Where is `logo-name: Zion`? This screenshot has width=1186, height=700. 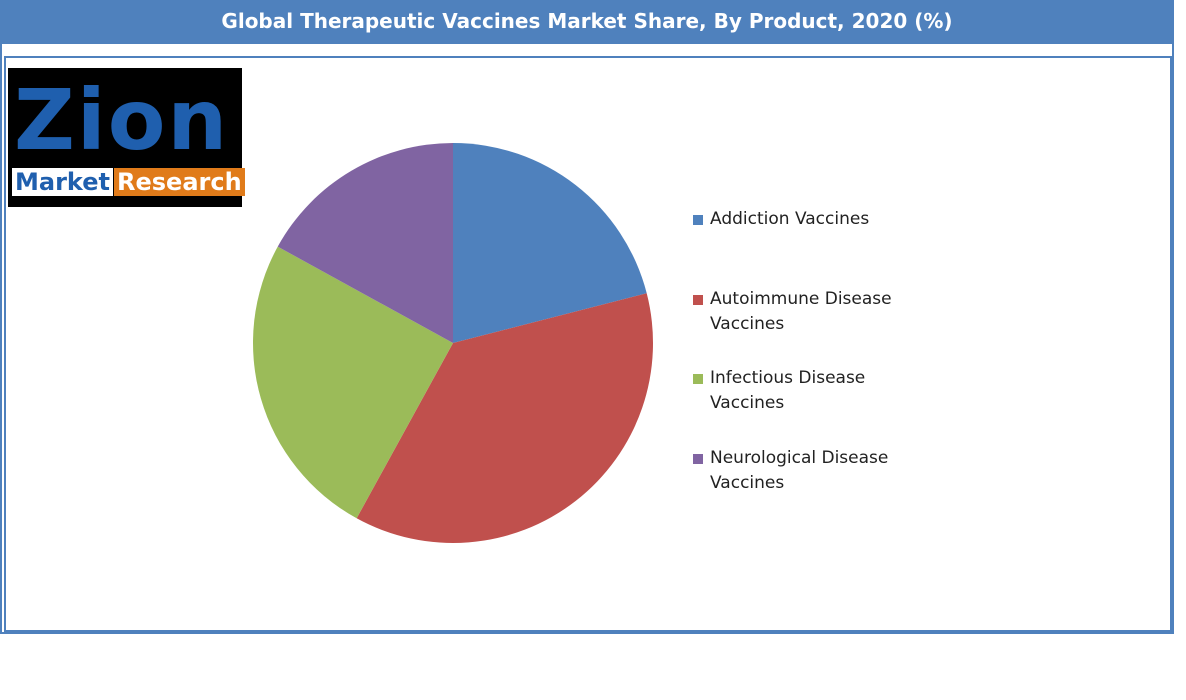
logo-name: Zion is located at coordinates (122, 120).